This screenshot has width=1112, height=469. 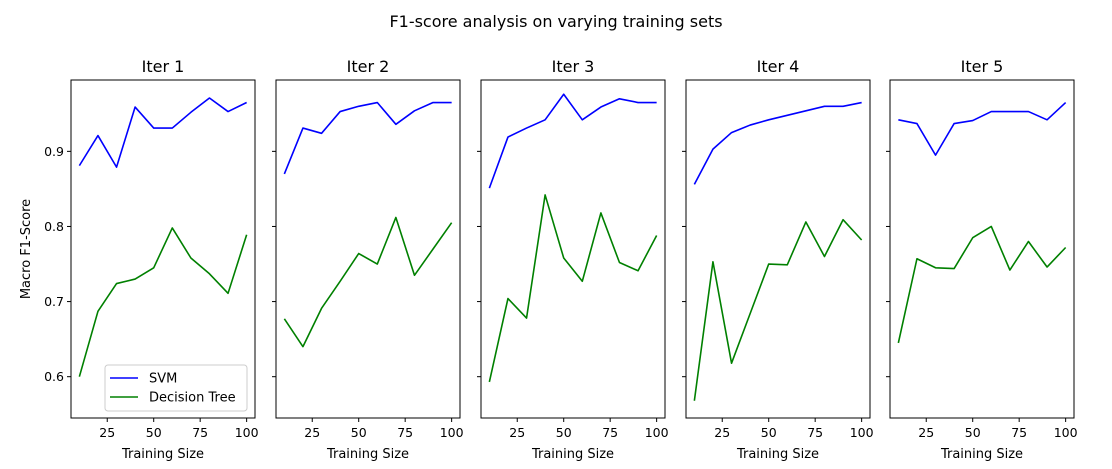 What do you see at coordinates (573, 66) in the screenshot?
I see `subplot-title: Iter 3` at bounding box center [573, 66].